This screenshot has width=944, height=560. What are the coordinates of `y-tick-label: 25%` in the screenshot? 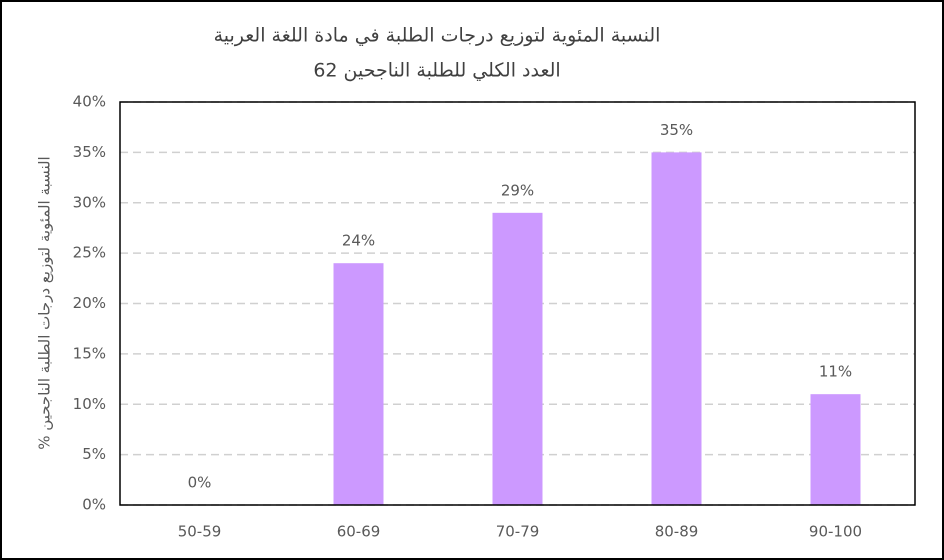 It's located at (89, 253).